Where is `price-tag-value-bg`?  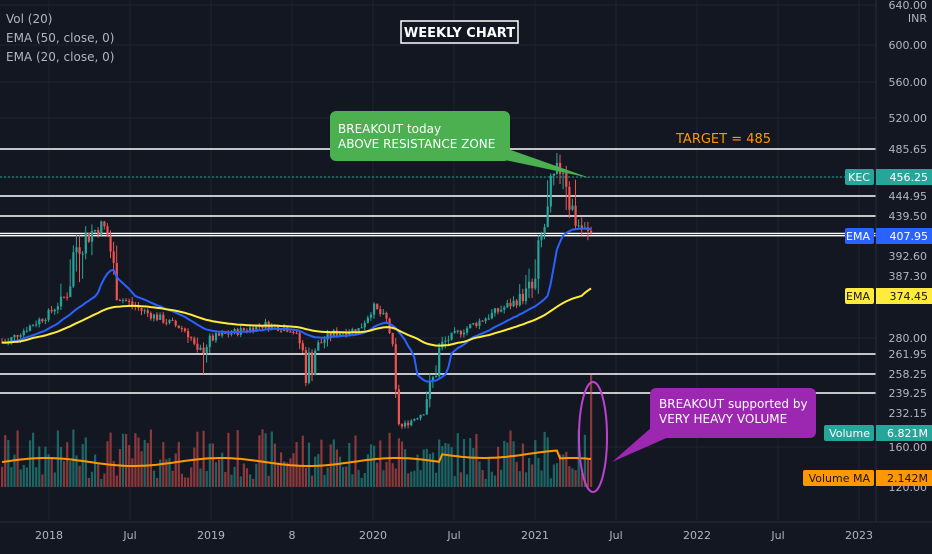
price-tag-value-bg is located at coordinates (904, 433).